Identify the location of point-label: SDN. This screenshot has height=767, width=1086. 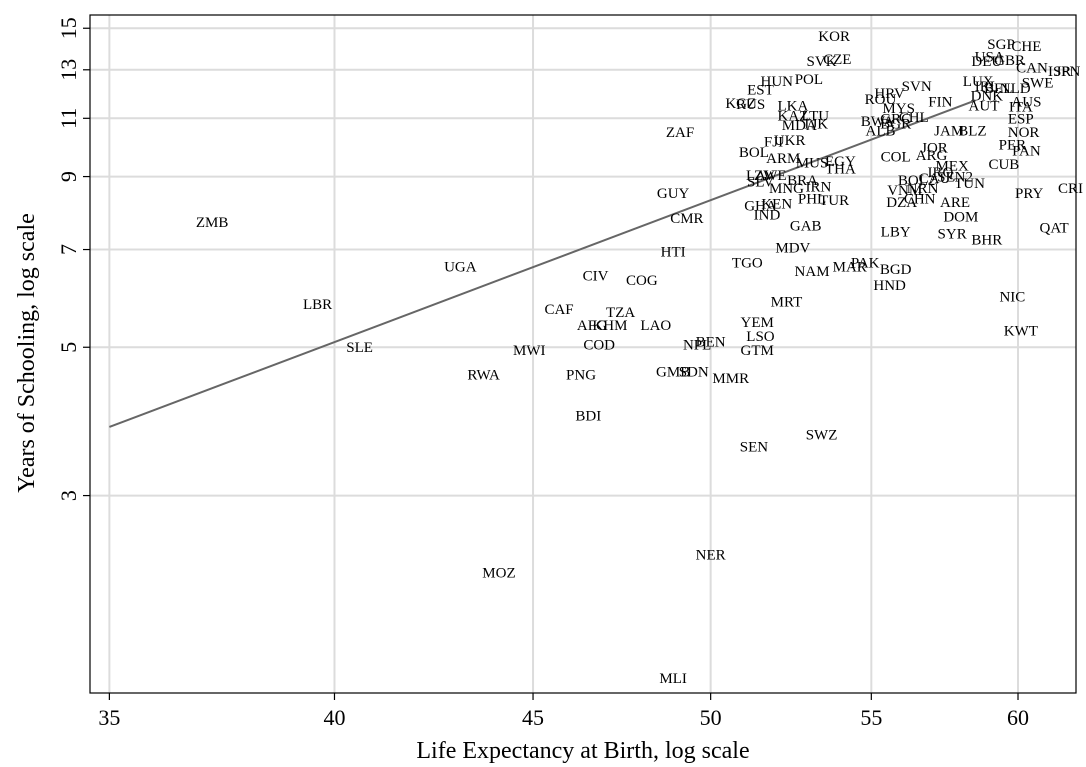
(694, 372).